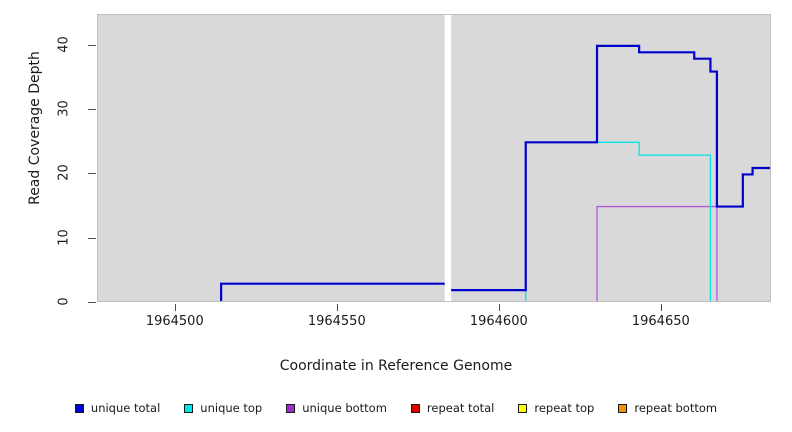  Describe the element at coordinates (64, 44) in the screenshot. I see `y-tick-label: 40` at that location.